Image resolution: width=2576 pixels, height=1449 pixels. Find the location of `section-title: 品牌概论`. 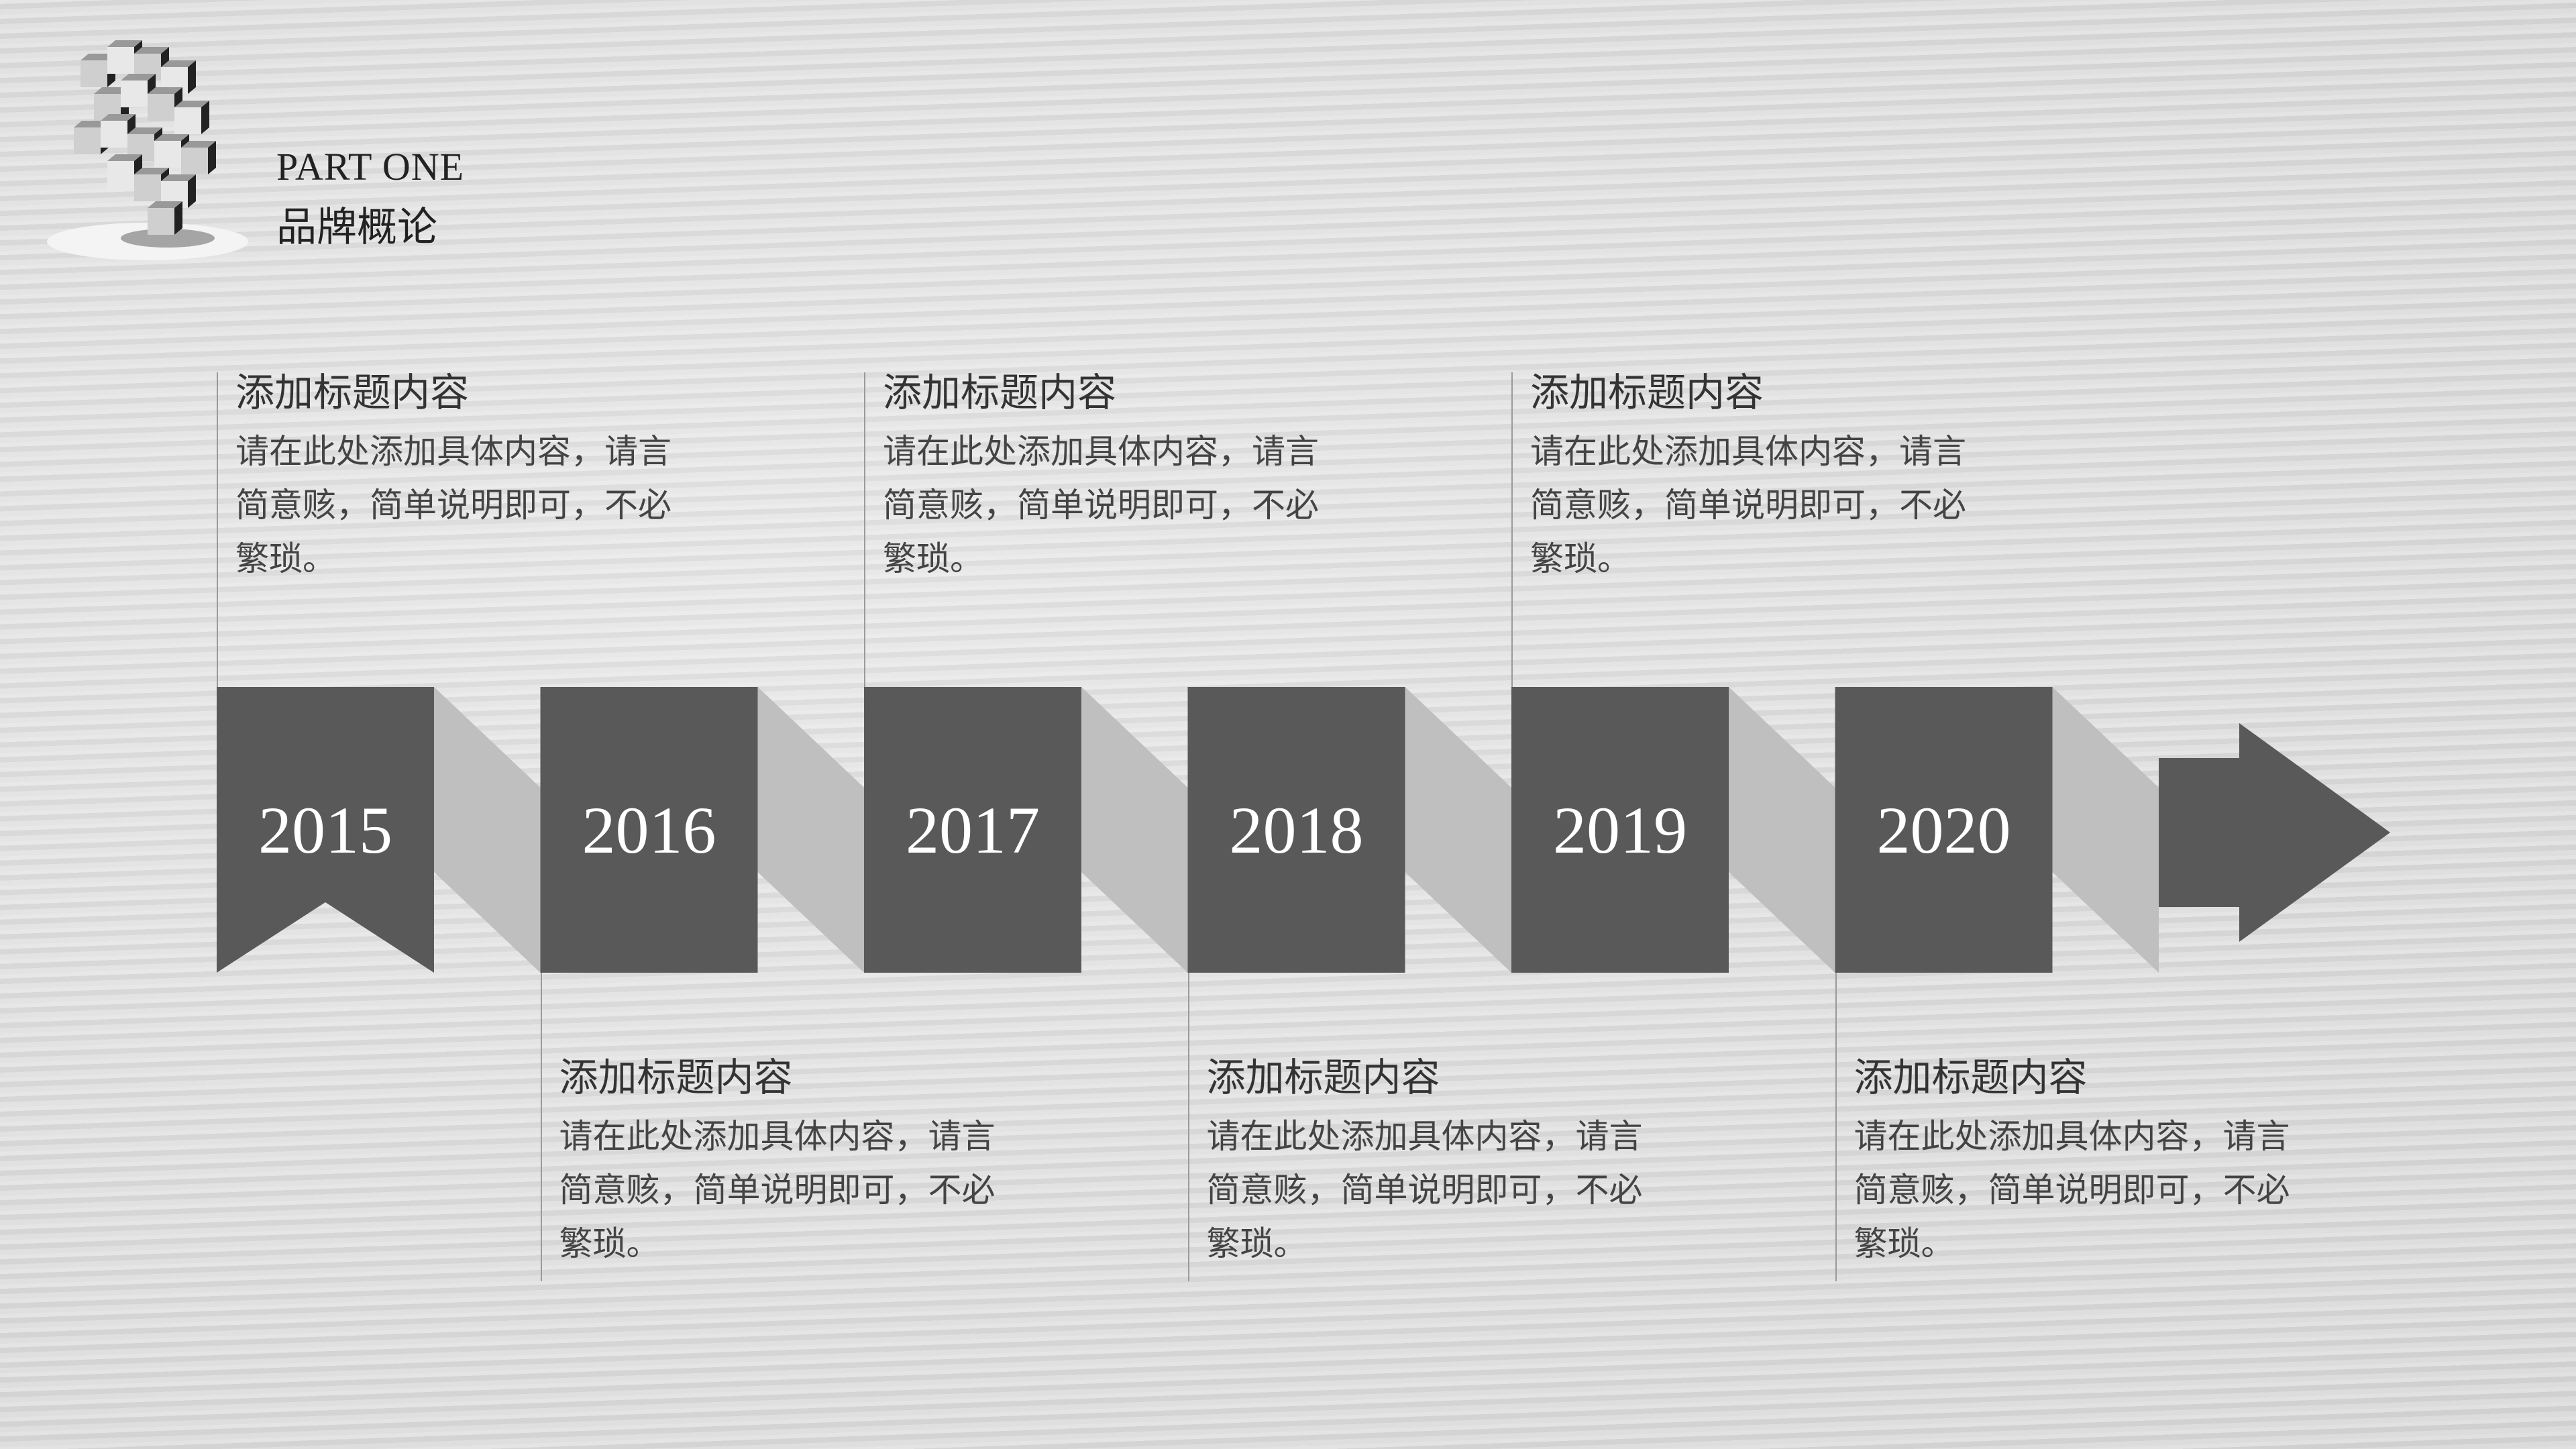

section-title: 品牌概论 is located at coordinates (356, 227).